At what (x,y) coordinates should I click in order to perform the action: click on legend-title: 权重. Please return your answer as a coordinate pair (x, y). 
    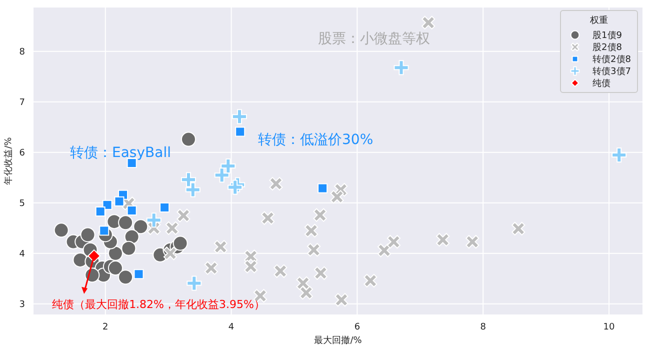
    Looking at the image, I should click on (598, 20).